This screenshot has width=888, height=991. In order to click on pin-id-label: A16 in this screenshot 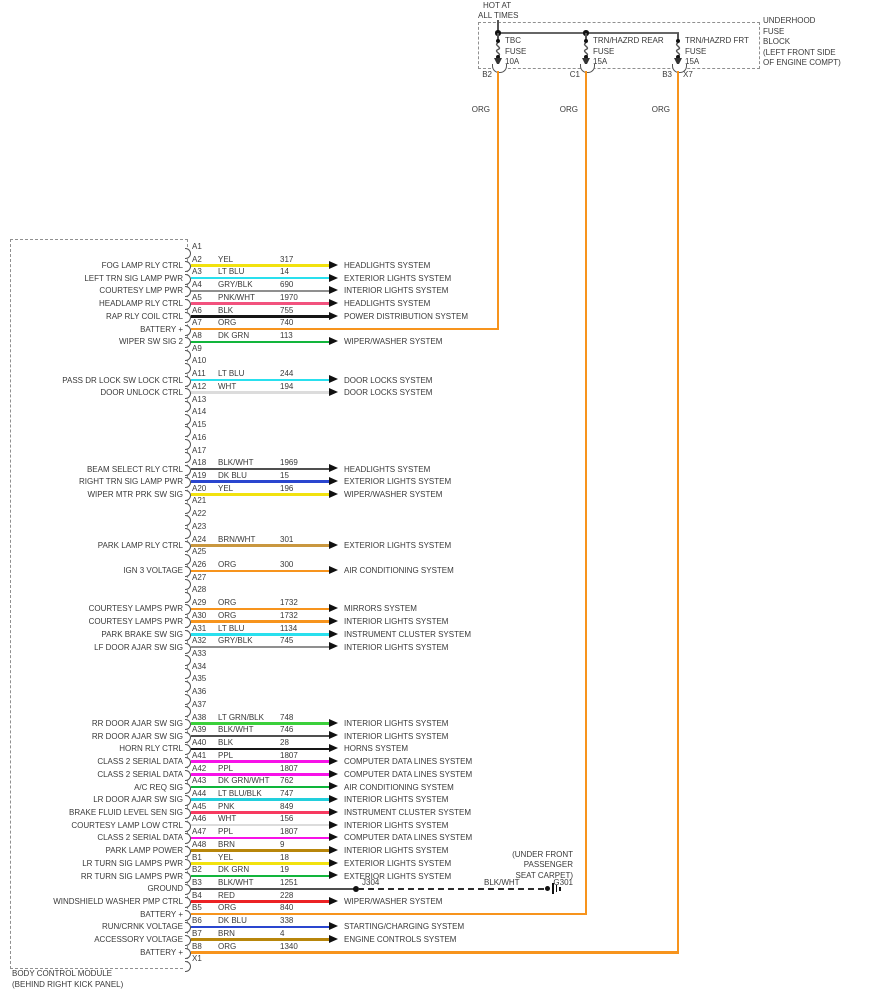, I will do `click(199, 437)`.